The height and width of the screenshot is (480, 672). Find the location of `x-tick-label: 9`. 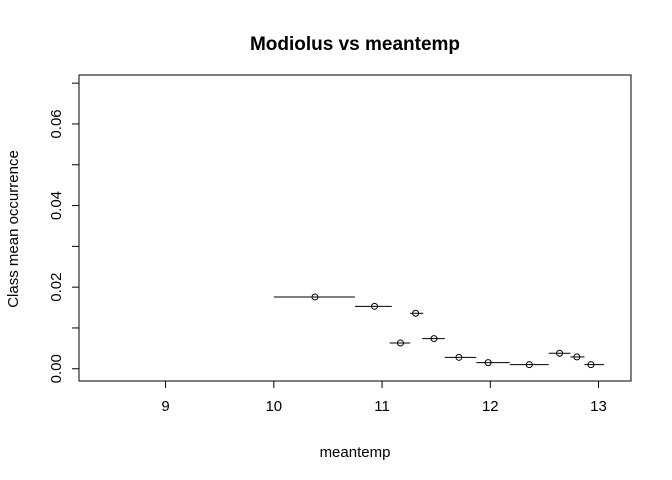

x-tick-label: 9 is located at coordinates (165, 406).